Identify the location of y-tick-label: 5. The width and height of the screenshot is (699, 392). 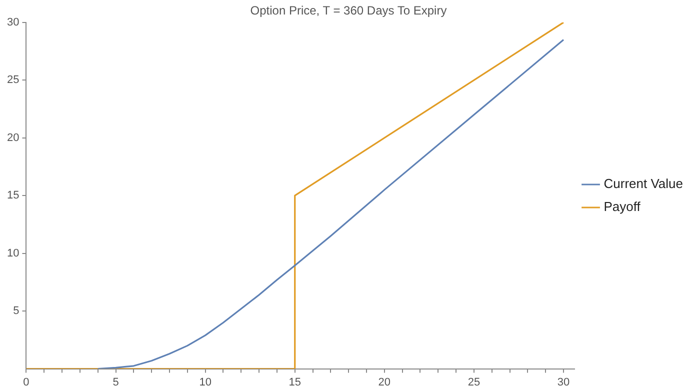
(16, 311).